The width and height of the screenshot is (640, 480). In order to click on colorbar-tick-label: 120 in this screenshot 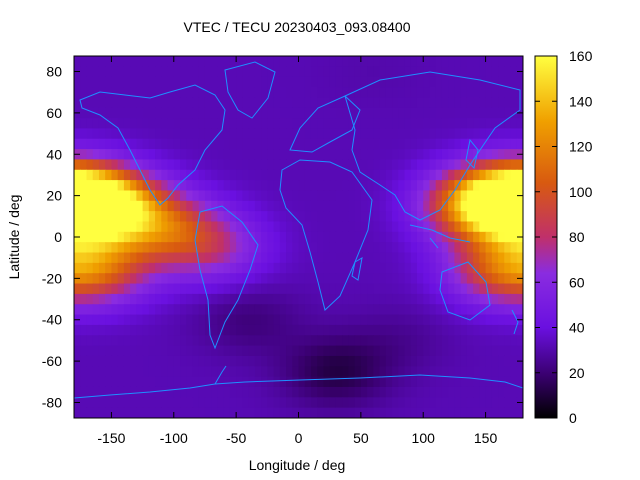, I will do `click(581, 147)`.